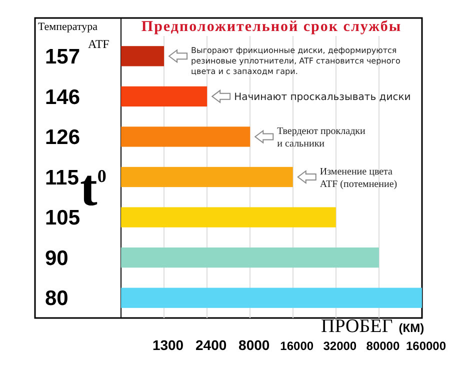 The image size is (474, 368). Describe the element at coordinates (297, 346) in the screenshot. I see `text: 16000` at that location.